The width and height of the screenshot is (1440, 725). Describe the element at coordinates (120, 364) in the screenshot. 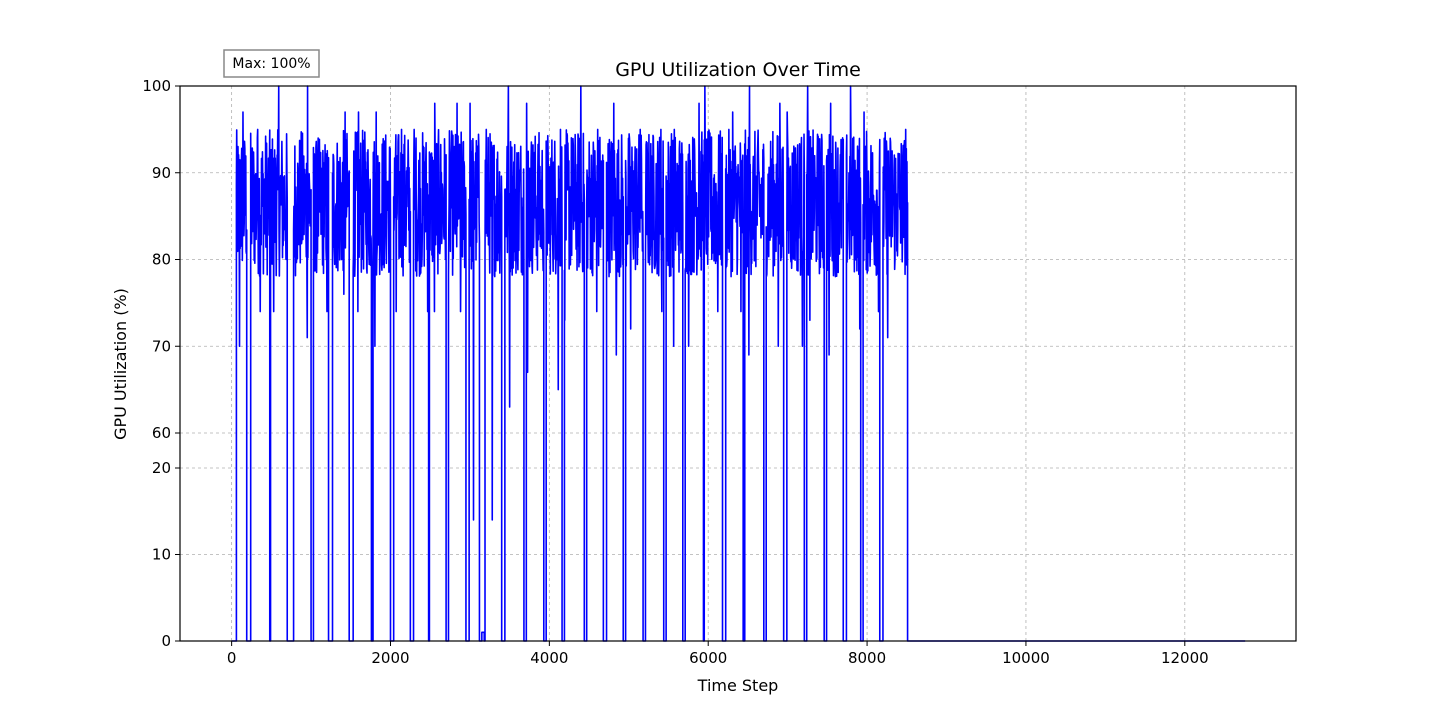

I see `y-axis-label: GPU Utilization (%)` at that location.